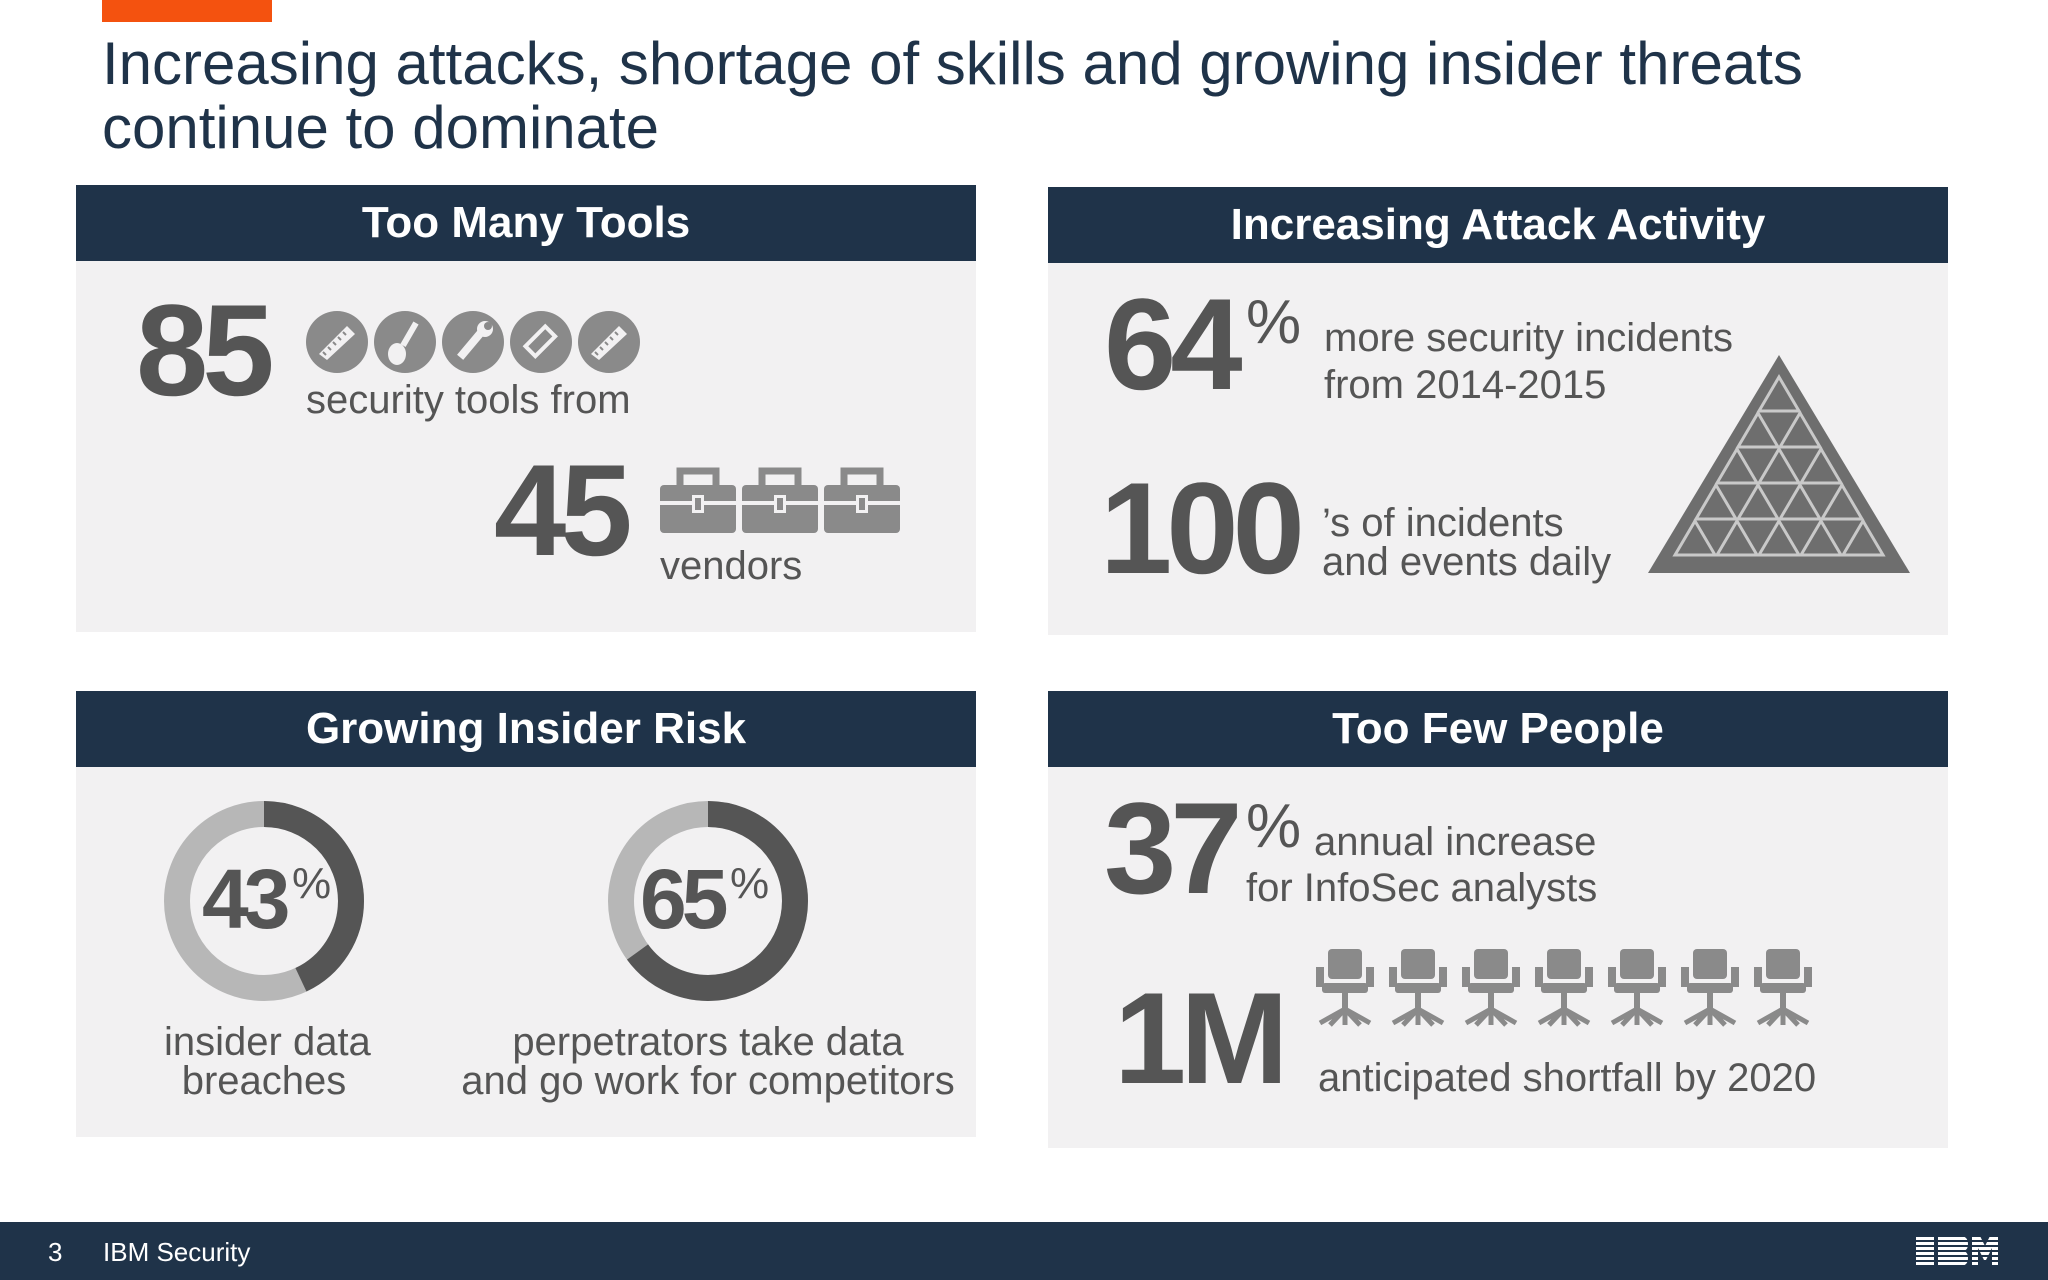  Describe the element at coordinates (177, 1252) in the screenshot. I see `footer-brand: IBM Security` at that location.